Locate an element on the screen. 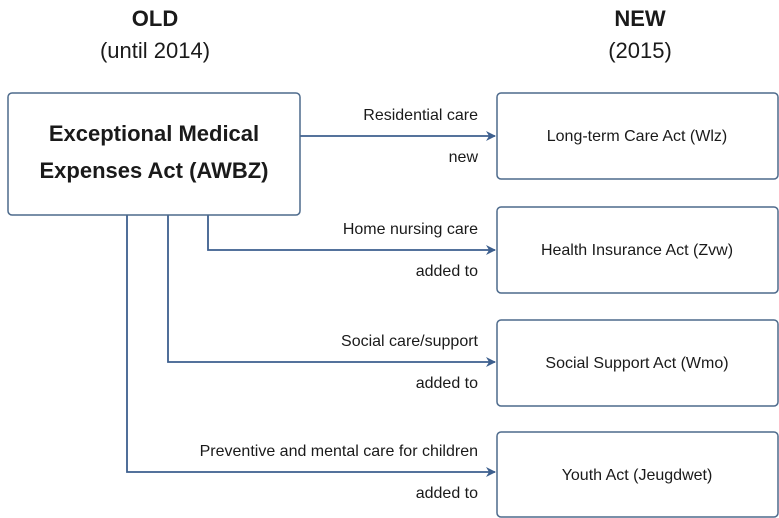 The image size is (779, 518). new-subtitle: (2015) is located at coordinates (640, 50).